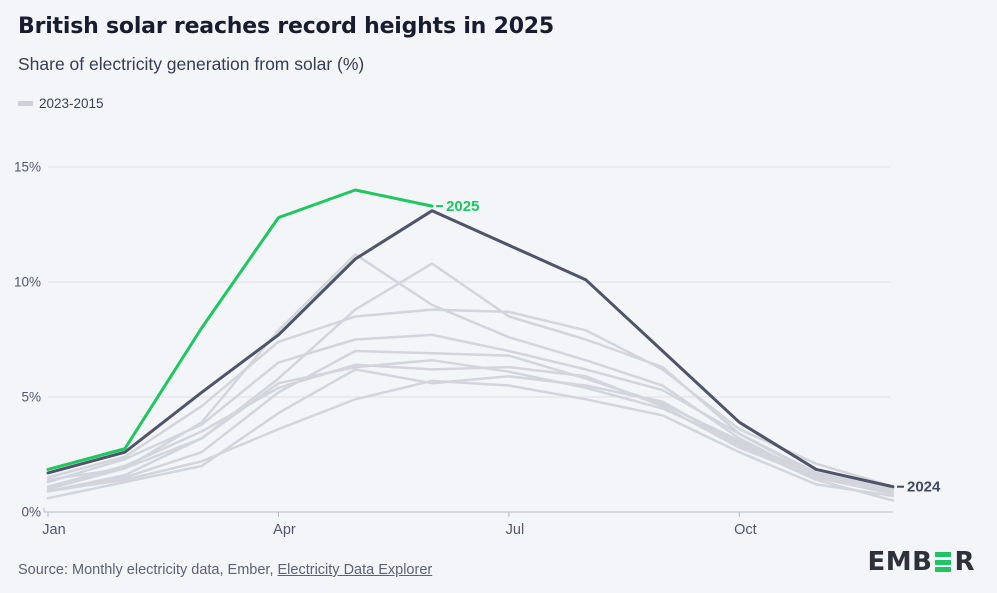 The width and height of the screenshot is (997, 593). What do you see at coordinates (515, 530) in the screenshot?
I see `x-axis-tick-label: Jul` at bounding box center [515, 530].